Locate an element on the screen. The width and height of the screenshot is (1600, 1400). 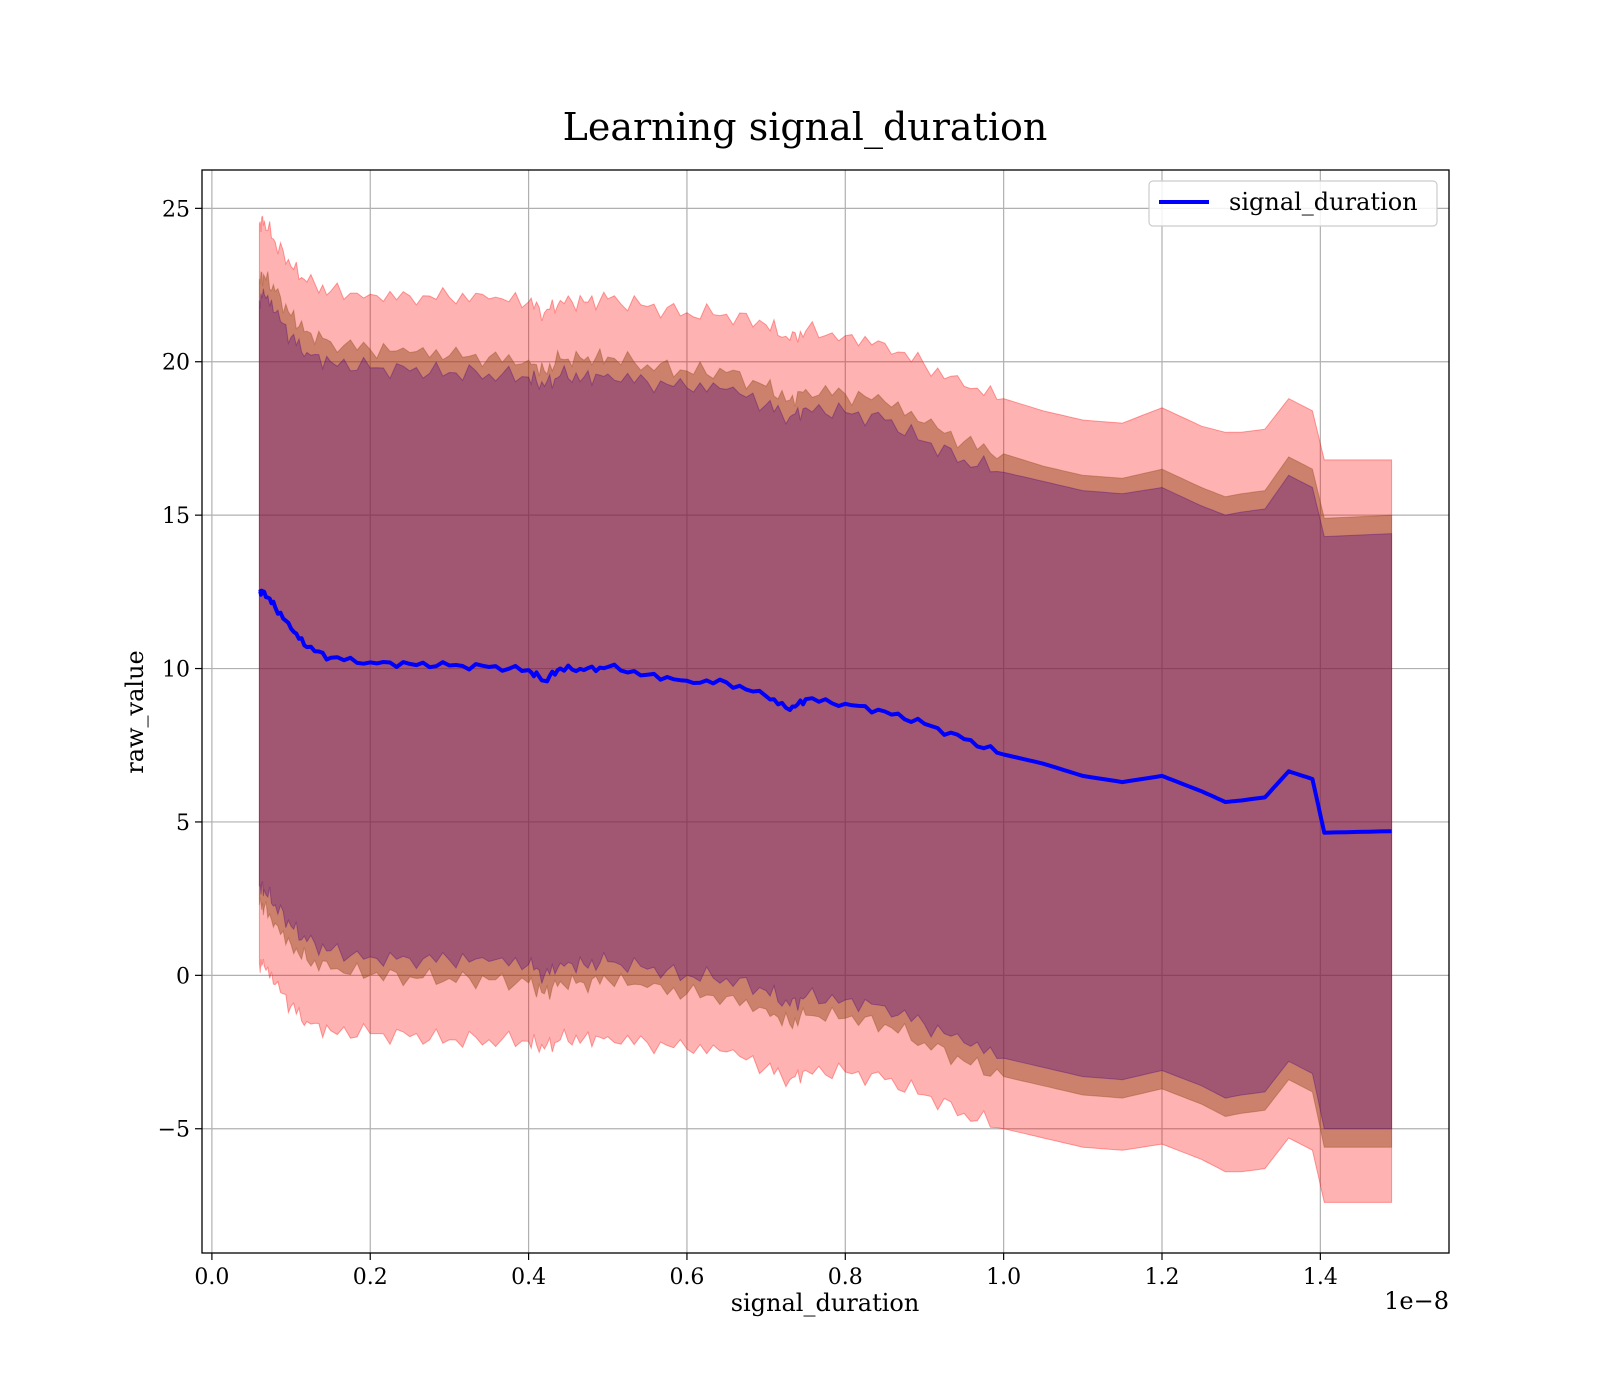
series-lines is located at coordinates (825, 711).